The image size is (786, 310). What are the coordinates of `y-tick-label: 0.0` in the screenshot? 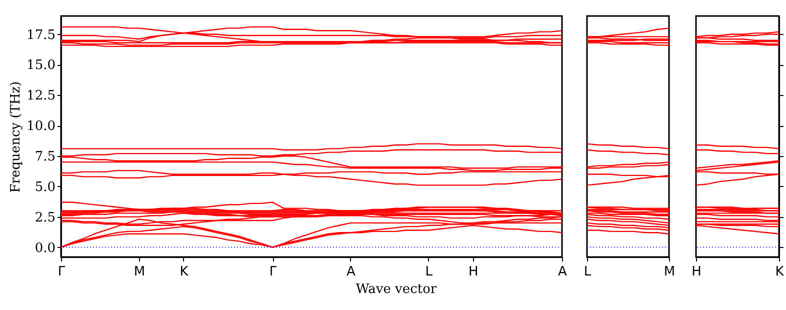 It's located at (45, 248).